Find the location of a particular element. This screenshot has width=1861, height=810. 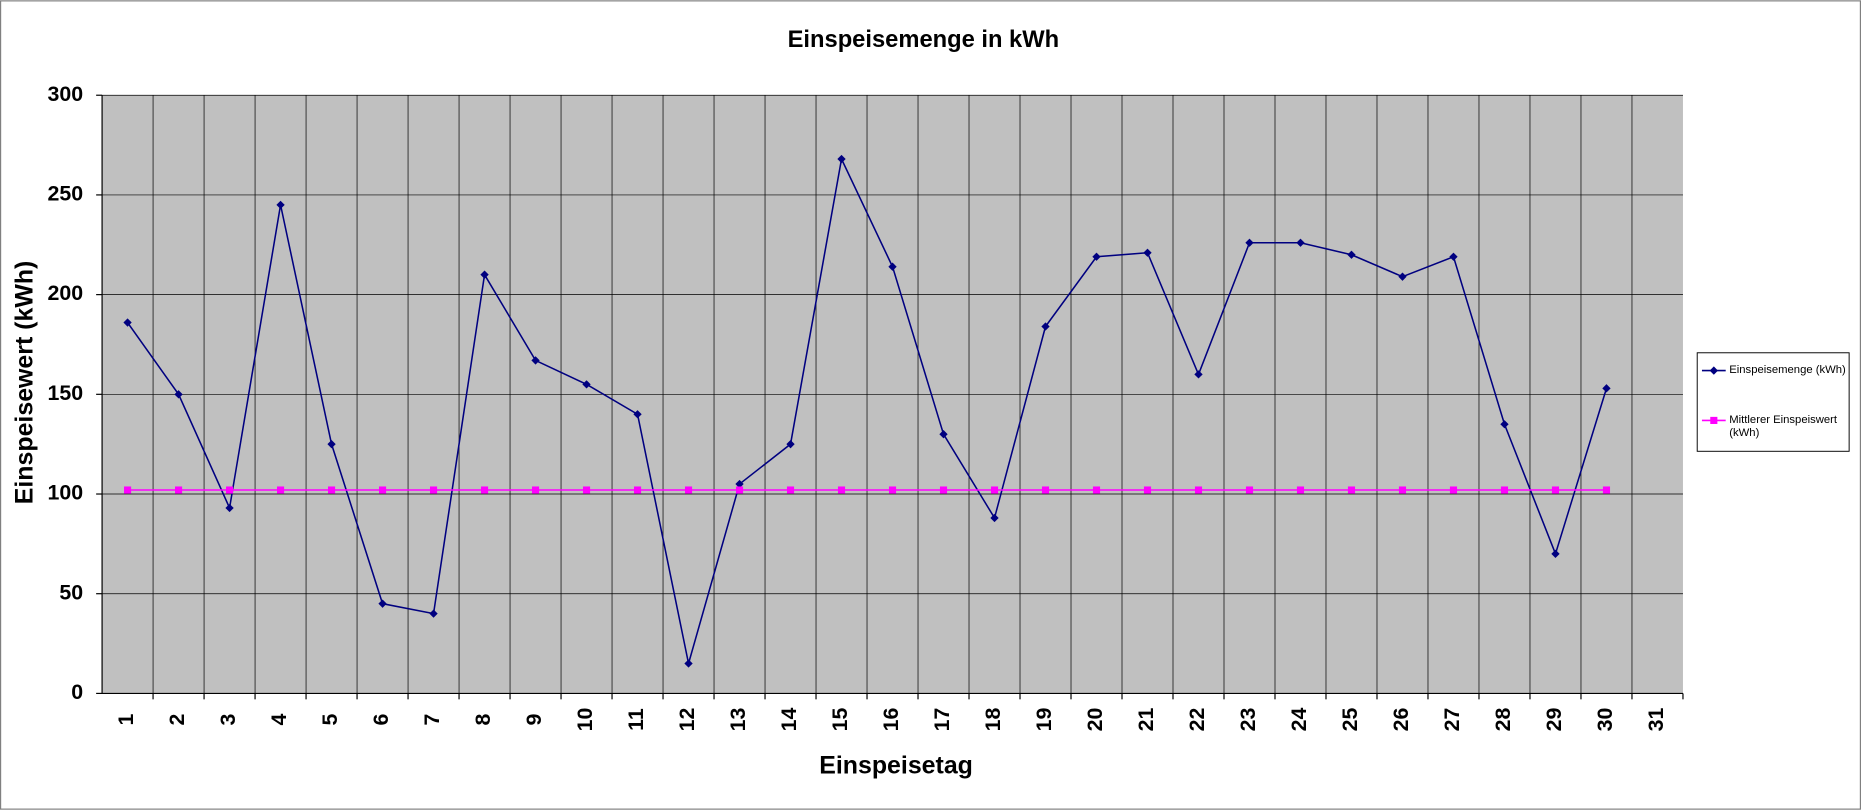

y-tick-label: 200 is located at coordinates (65, 293).